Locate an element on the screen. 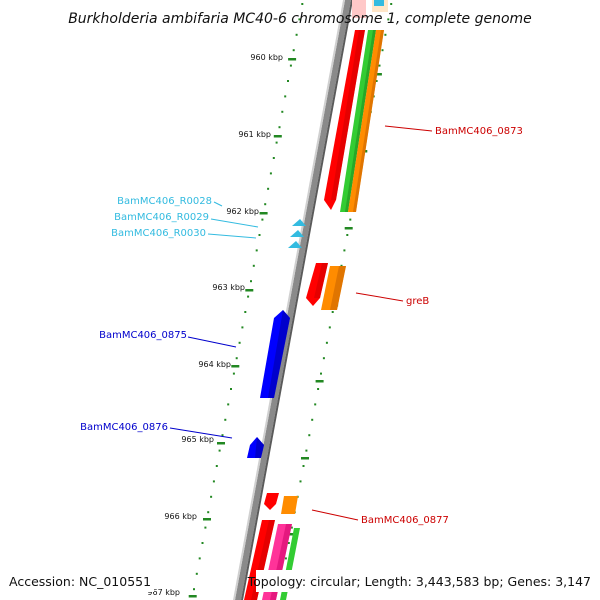 Image resolution: width=600 pixels, height=600 pixels. accession-backing is located at coordinates (79, 581).